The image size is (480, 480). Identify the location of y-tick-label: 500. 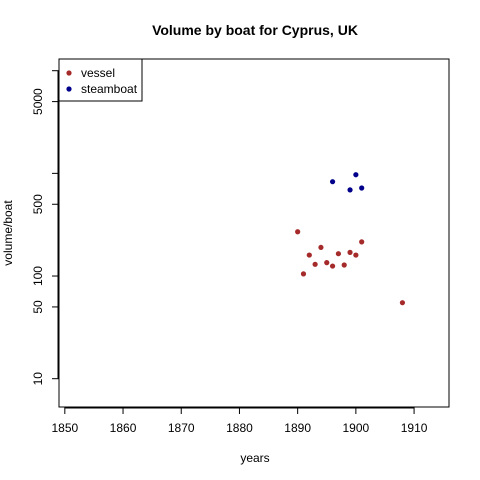
(38, 204).